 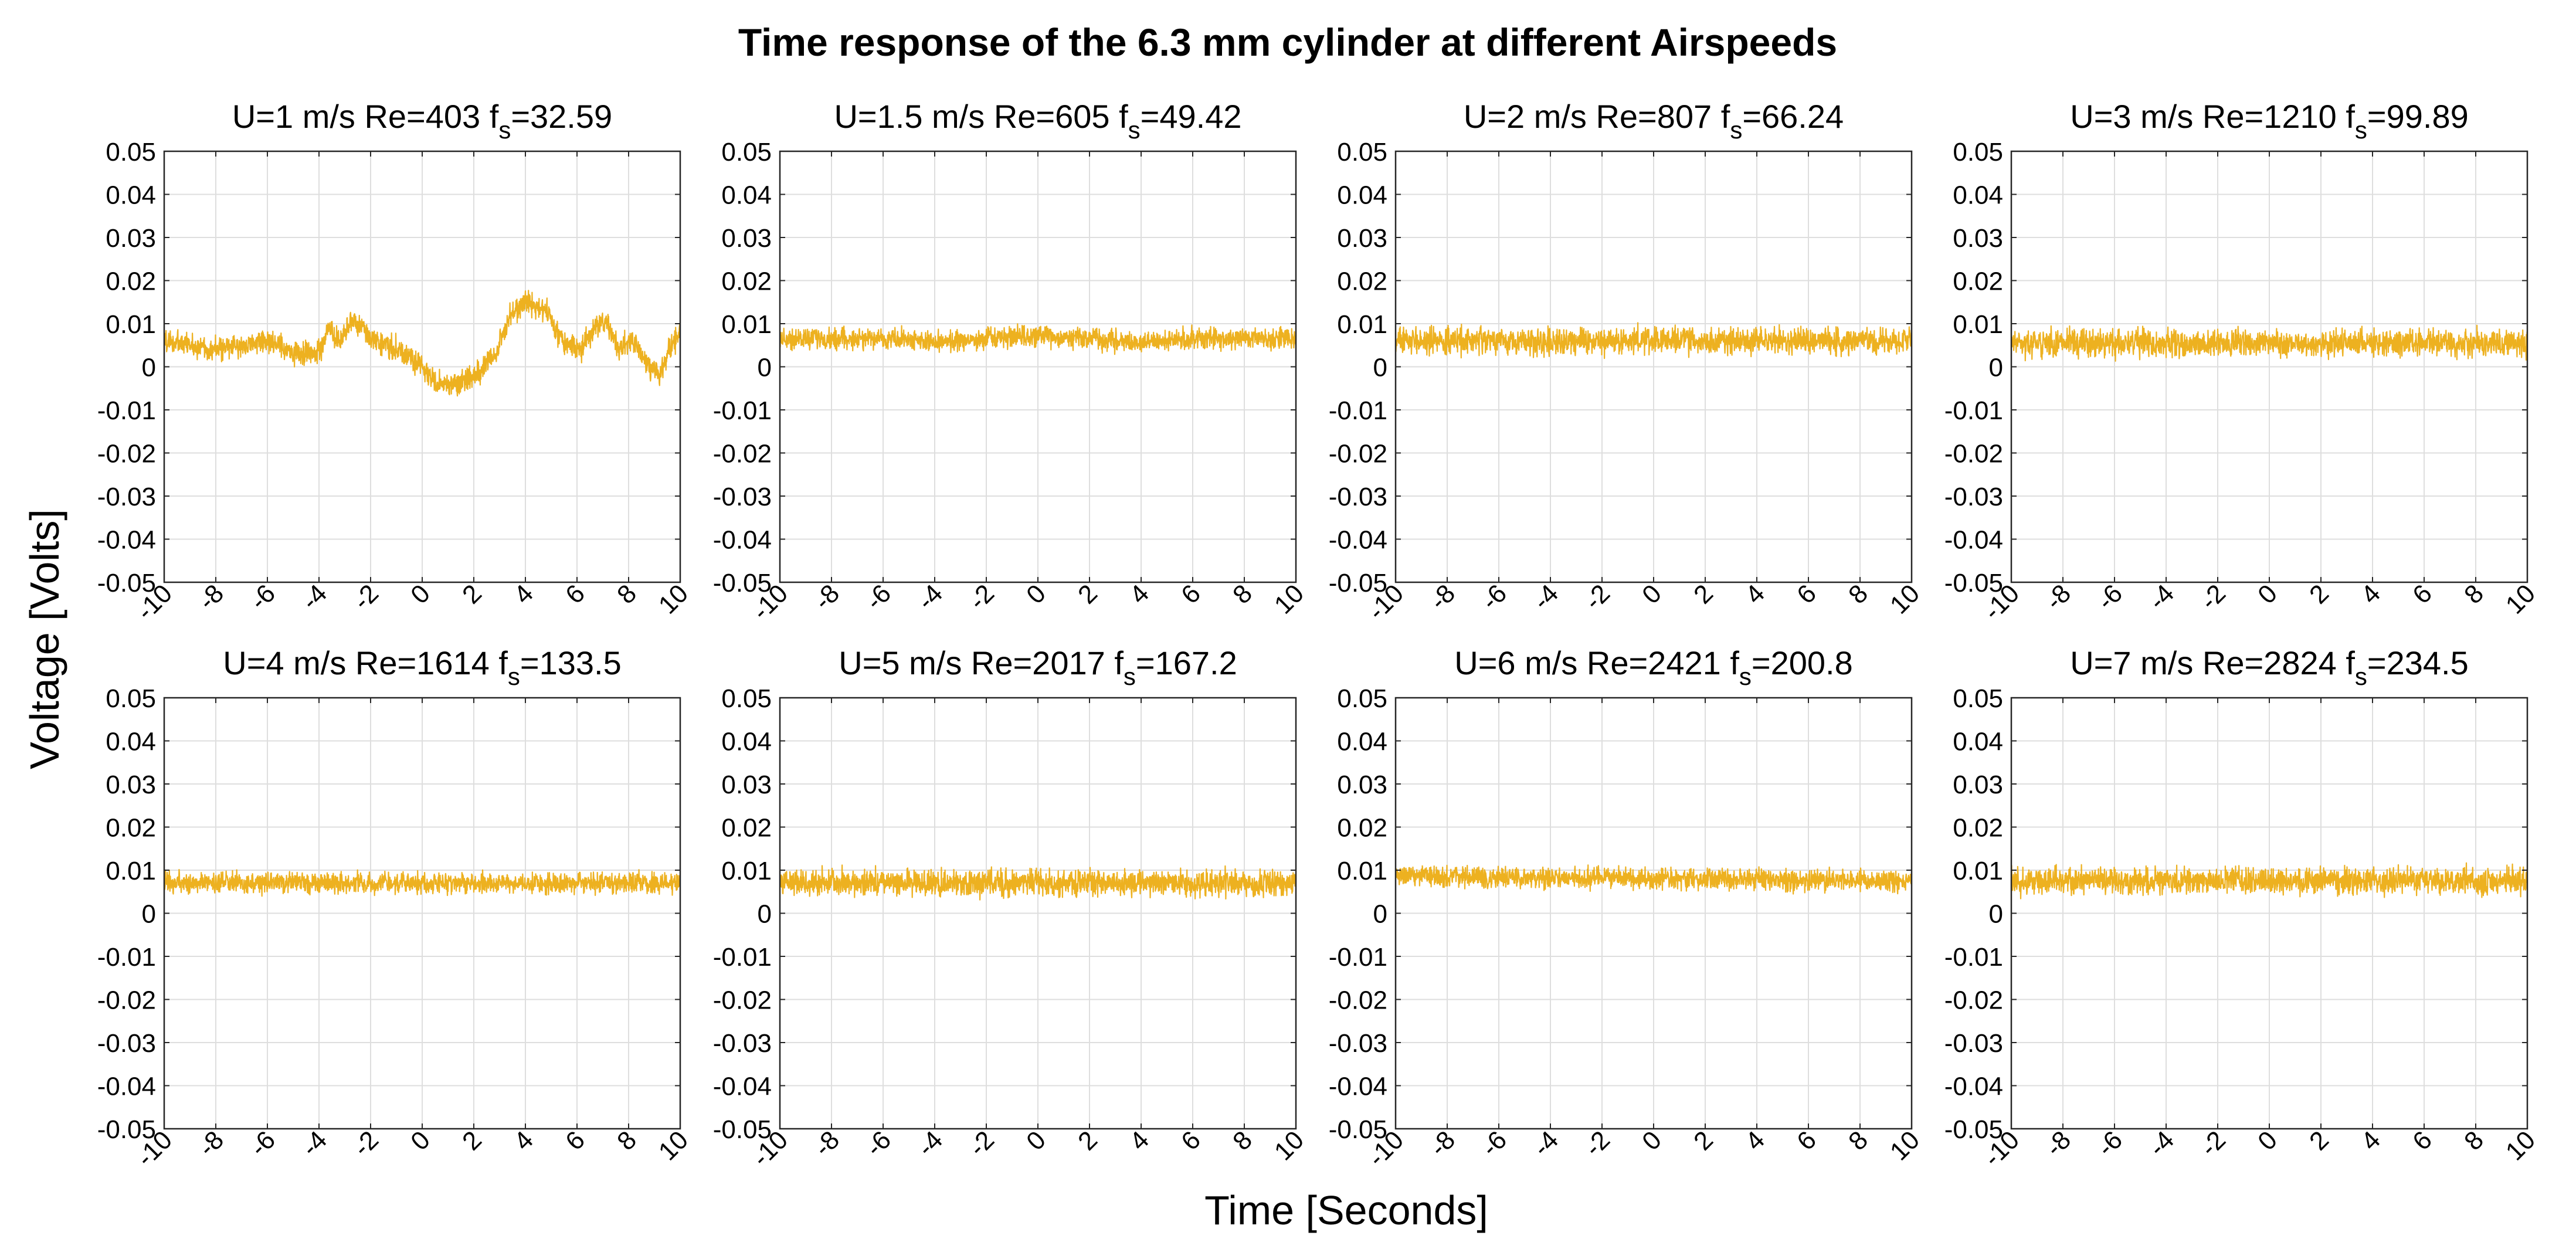 What do you see at coordinates (1658, 116) in the screenshot?
I see `re-label: Re=807` at bounding box center [1658, 116].